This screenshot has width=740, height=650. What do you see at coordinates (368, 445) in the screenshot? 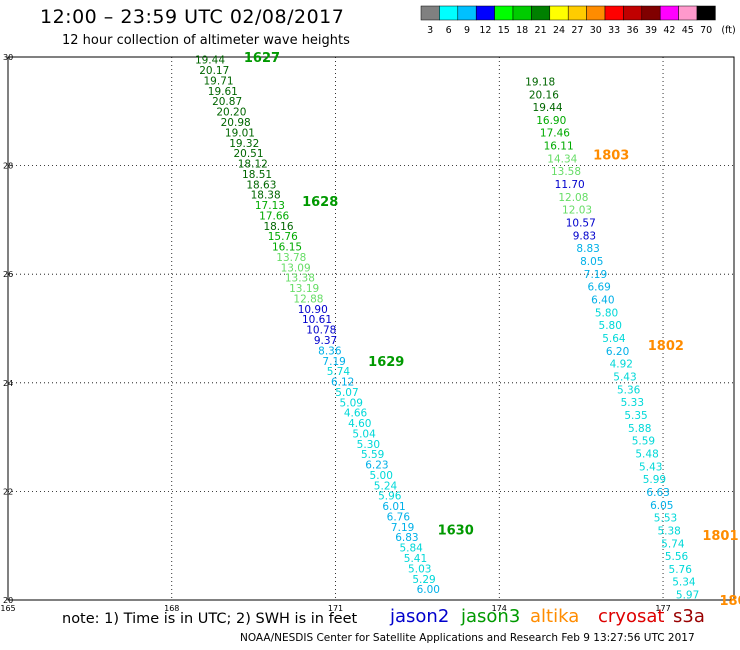
I see `wave-height-label: 5.30` at bounding box center [368, 445].